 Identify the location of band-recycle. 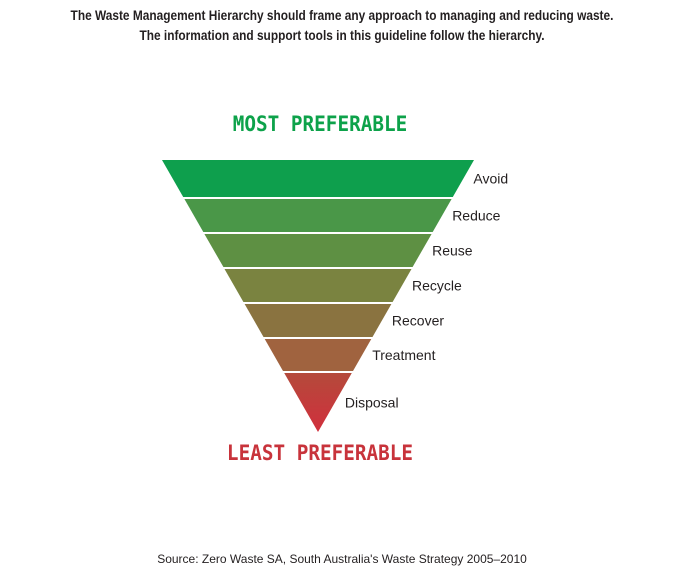
(318, 285).